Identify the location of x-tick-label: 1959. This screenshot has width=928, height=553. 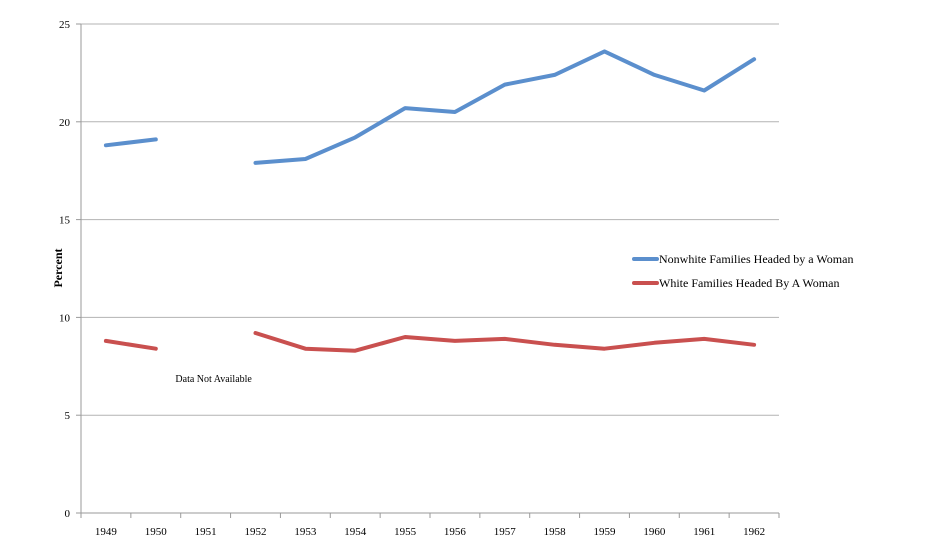
(605, 532).